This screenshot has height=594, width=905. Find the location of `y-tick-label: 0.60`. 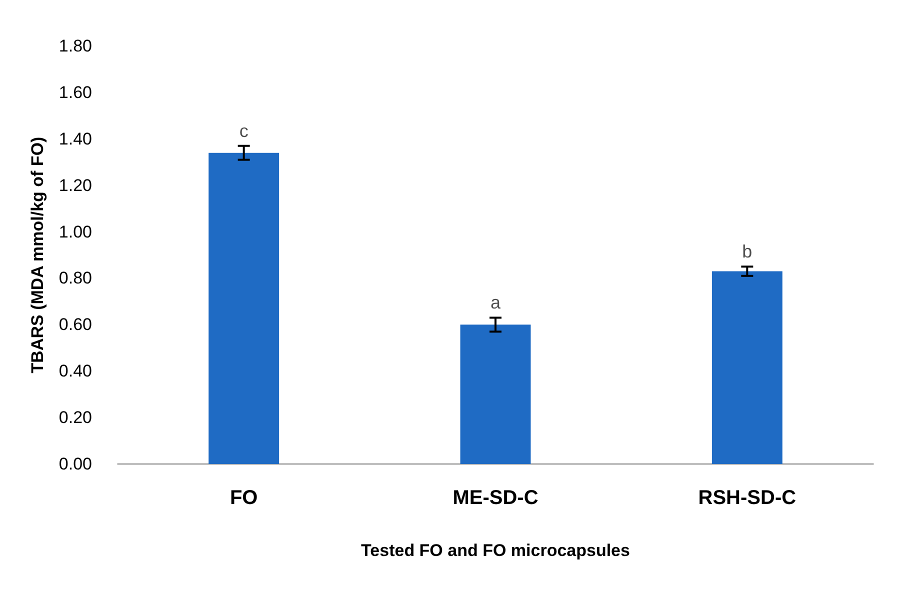

y-tick-label: 0.60 is located at coordinates (75, 324).